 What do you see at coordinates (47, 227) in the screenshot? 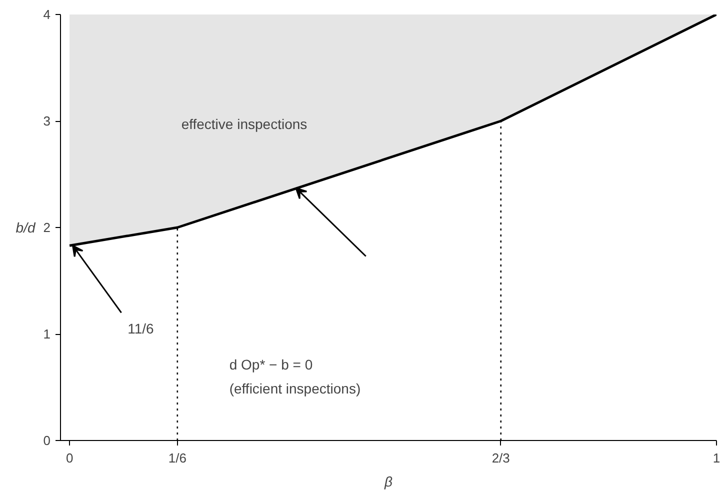
I see `y-tick-label: 2` at bounding box center [47, 227].